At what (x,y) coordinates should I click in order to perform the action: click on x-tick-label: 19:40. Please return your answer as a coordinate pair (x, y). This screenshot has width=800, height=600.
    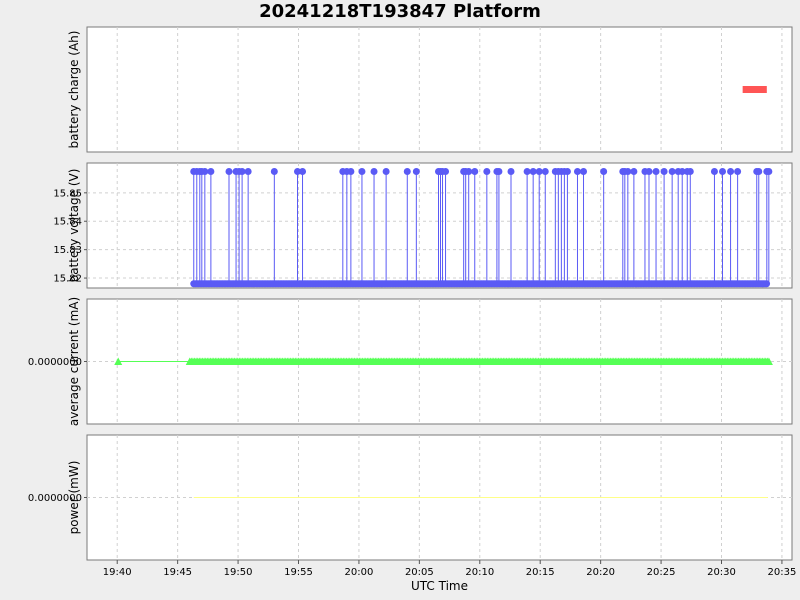
    Looking at the image, I should click on (117, 572).